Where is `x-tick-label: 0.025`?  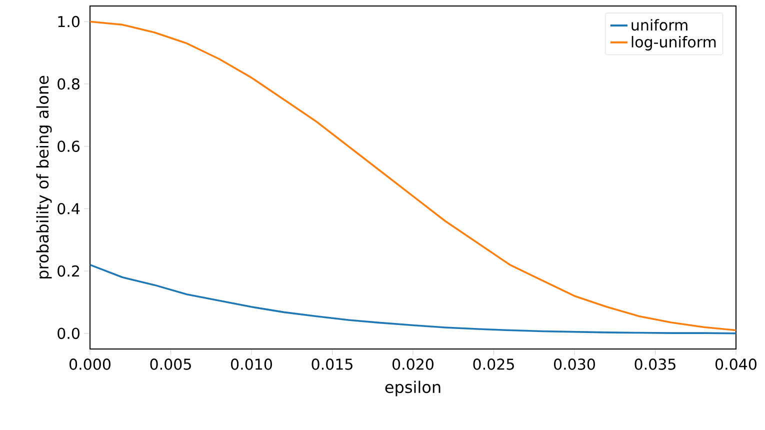
x-tick-label: 0.025 is located at coordinates (493, 364).